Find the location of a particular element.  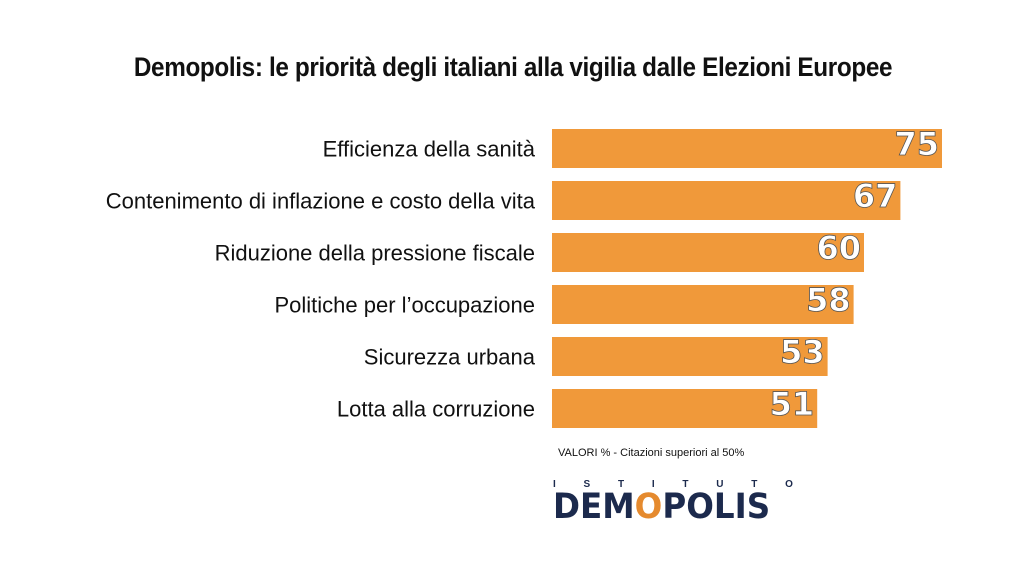

logo-letter: O is located at coordinates (789, 484).